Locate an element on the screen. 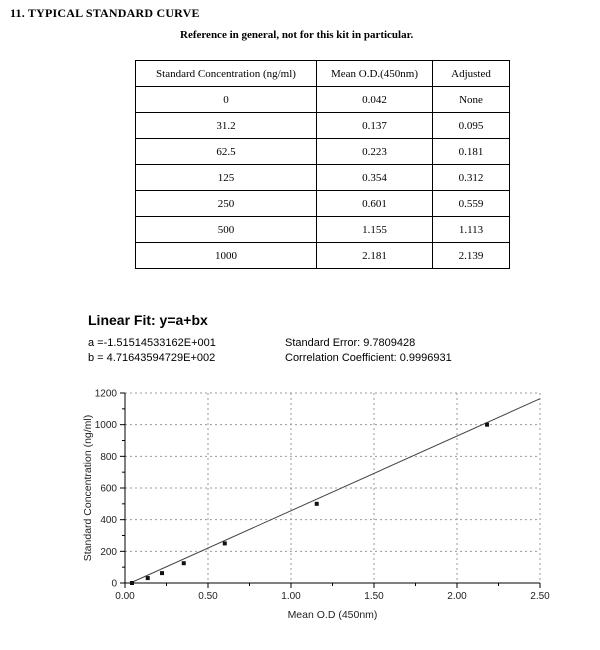 Image resolution: width=600 pixels, height=650 pixels. table-row: 1000 2.181 2.139 is located at coordinates (322, 255).